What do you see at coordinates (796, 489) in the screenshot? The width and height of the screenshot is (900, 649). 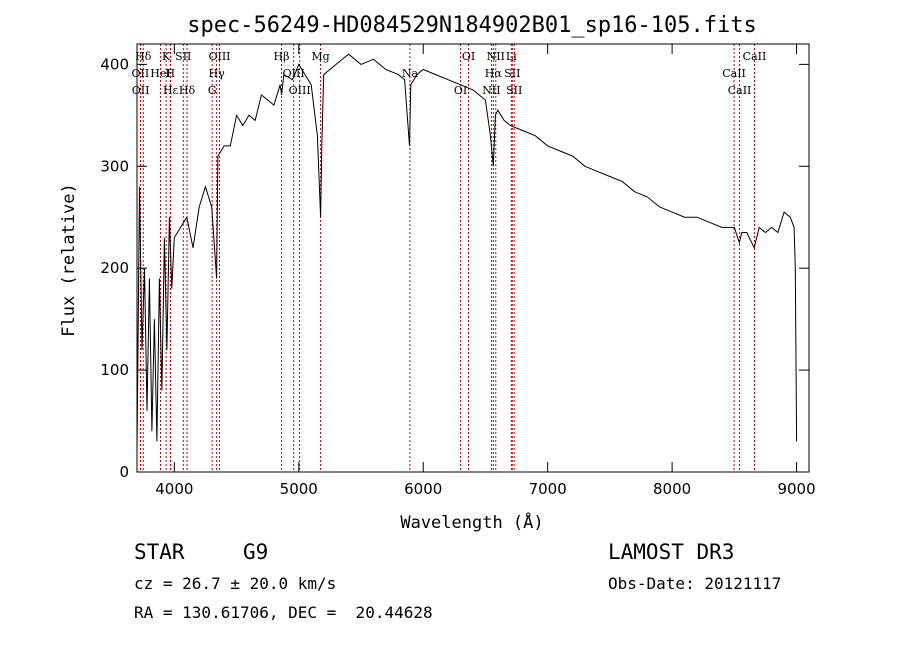 I see `x-tick-label: 9000` at bounding box center [796, 489].